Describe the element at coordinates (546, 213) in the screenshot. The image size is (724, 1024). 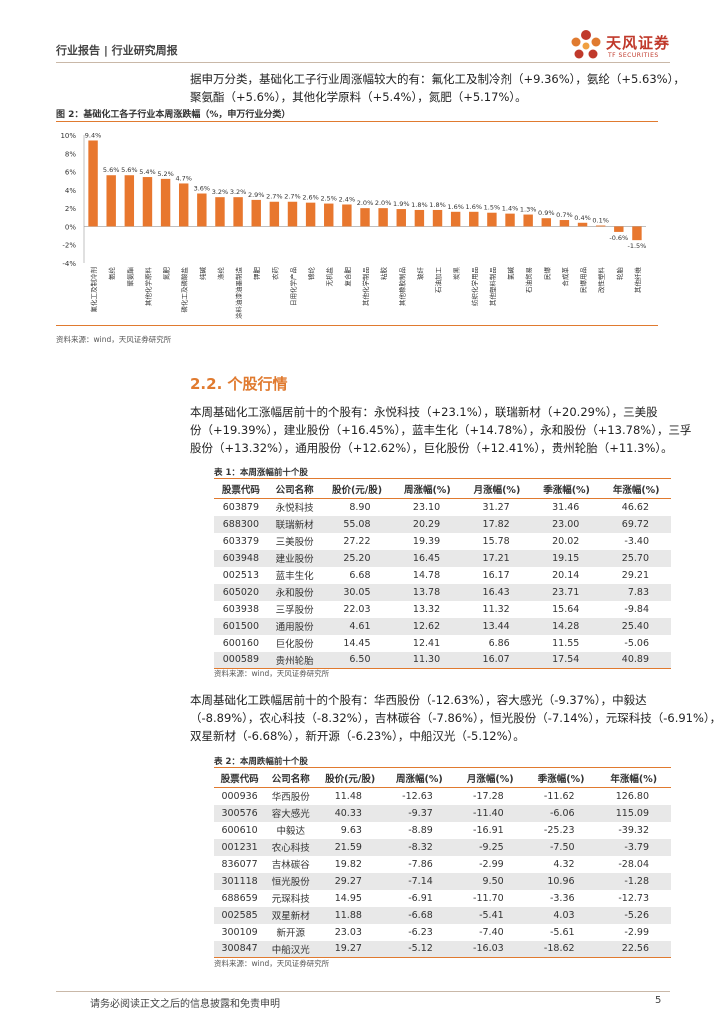
I see `data-label: 0.9%` at that location.